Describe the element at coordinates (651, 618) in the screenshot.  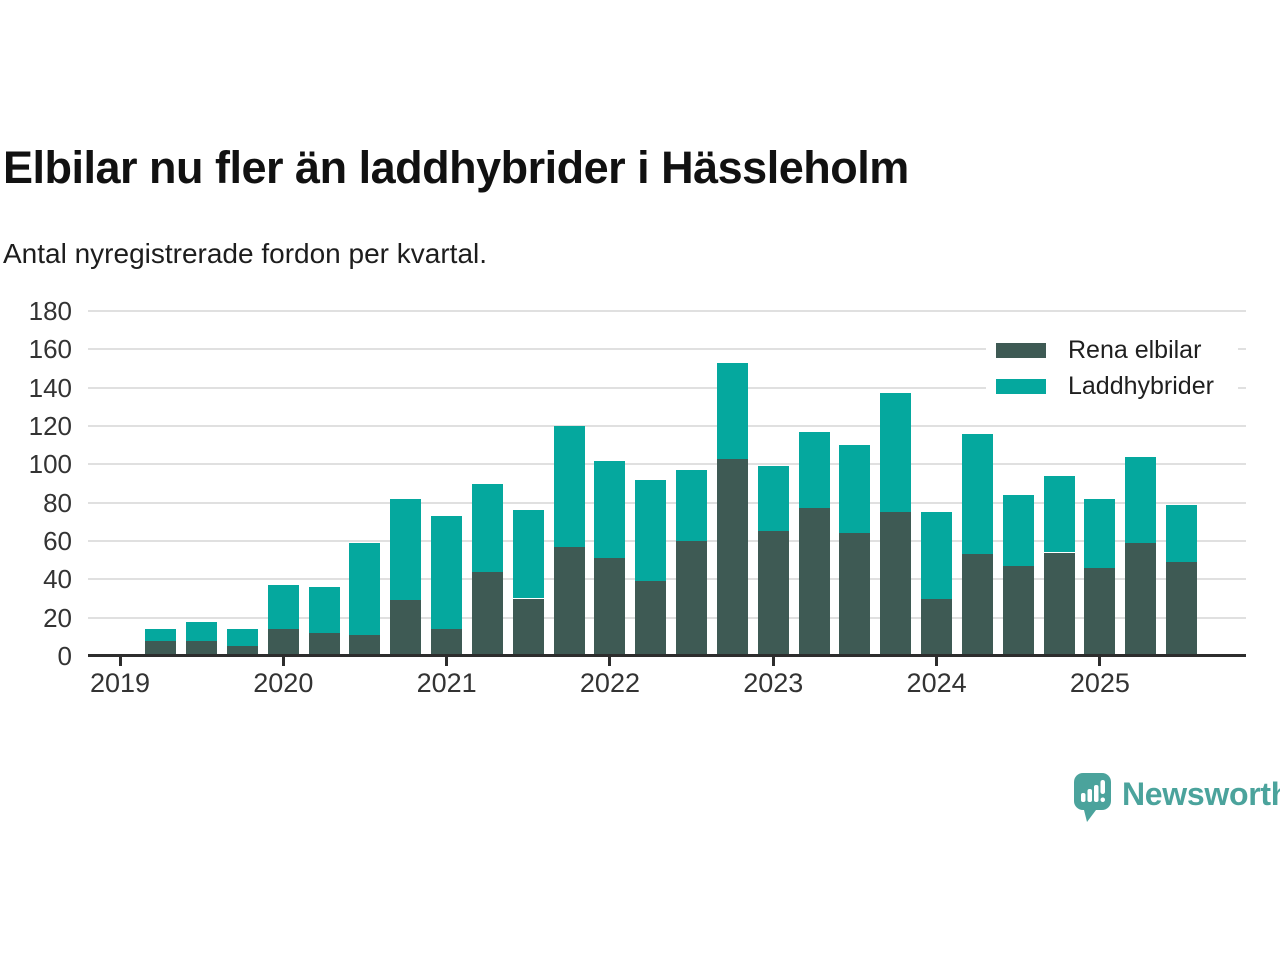
I see `bar-segment-rena-elbilar-2022-Q2` at that location.